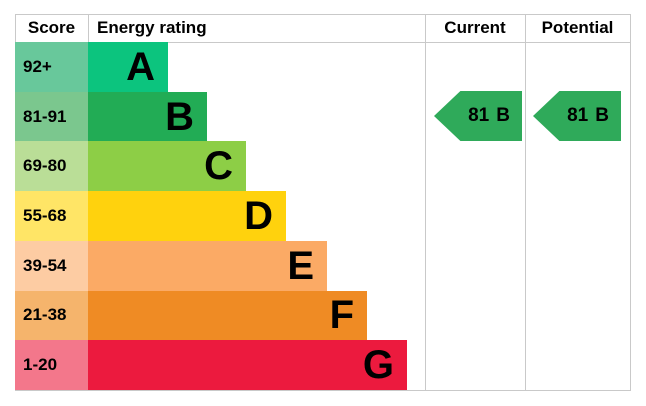 The height and width of the screenshot is (406, 646). Describe the element at coordinates (51, 116) in the screenshot. I see `score-range-label: 81-91` at that location.